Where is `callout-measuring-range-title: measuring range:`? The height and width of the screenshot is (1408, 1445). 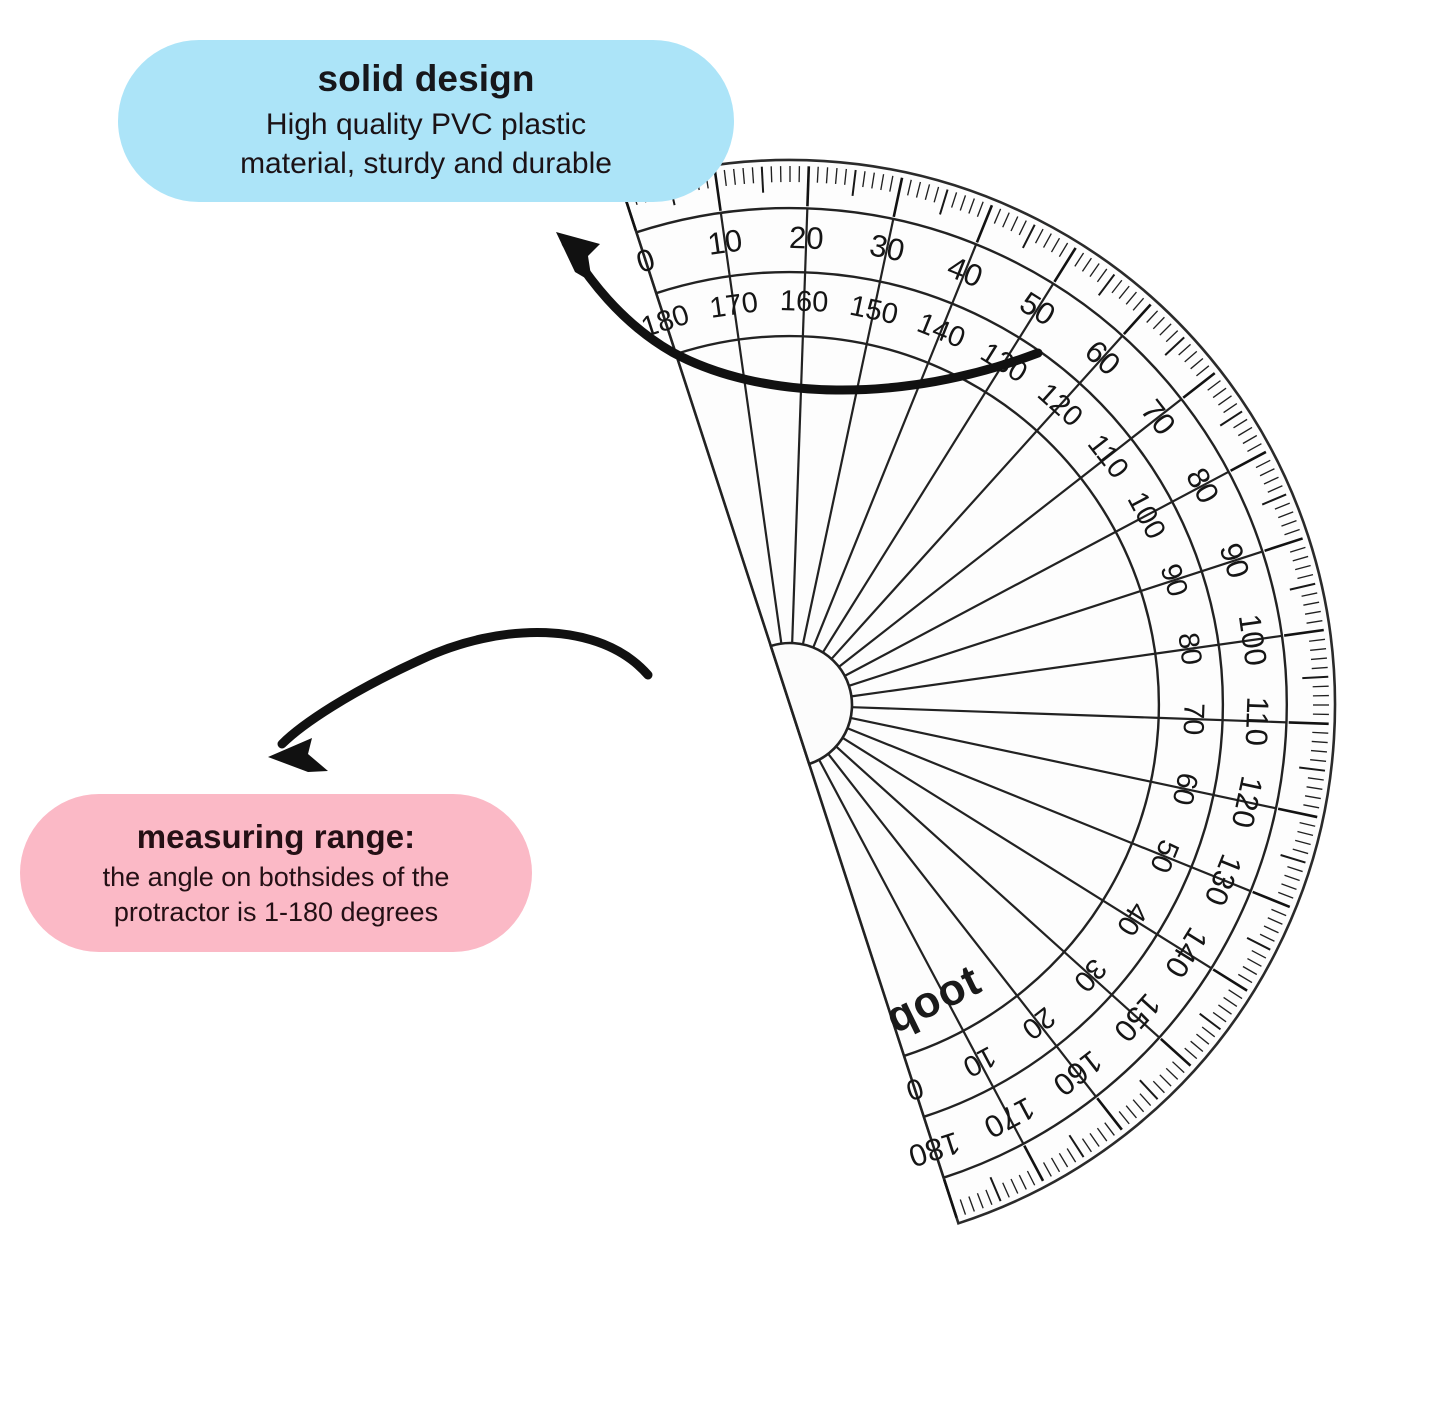
callout-measuring-range-title: measuring range: is located at coordinates (276, 836).